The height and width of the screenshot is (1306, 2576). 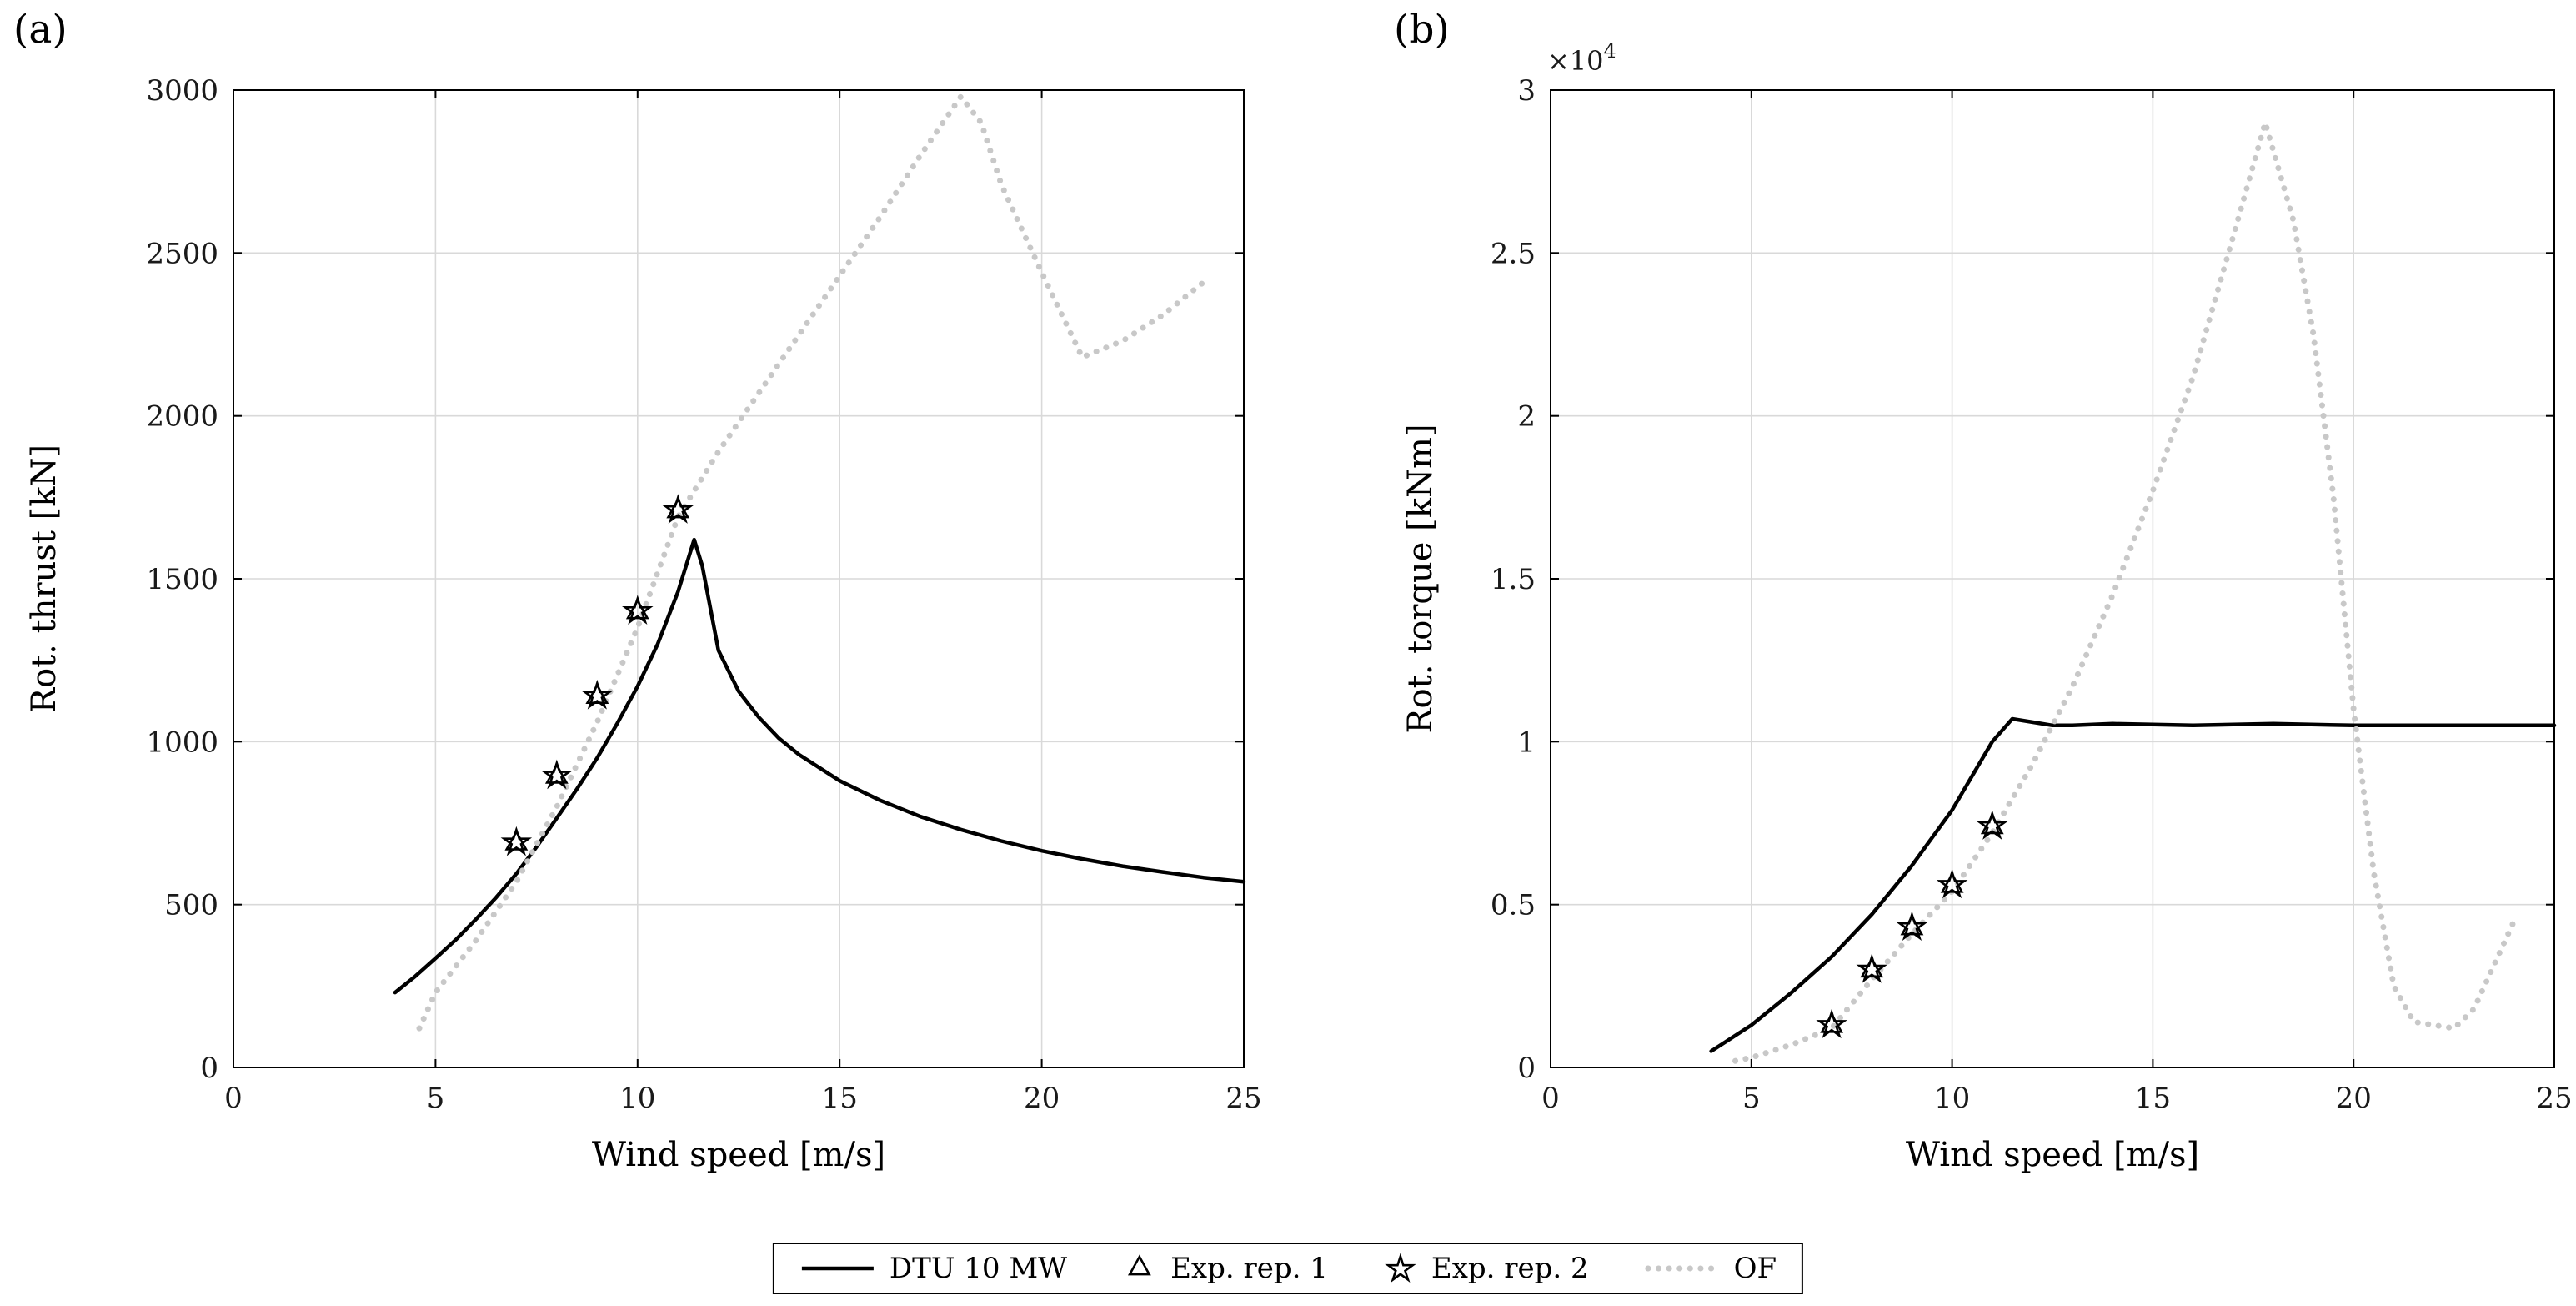 What do you see at coordinates (1513, 579) in the screenshot?
I see `y-tick-label: 1.5` at bounding box center [1513, 579].